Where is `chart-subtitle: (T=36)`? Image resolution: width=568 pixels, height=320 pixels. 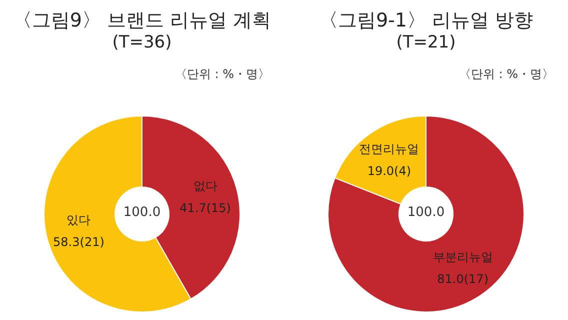 chart-subtitle: (T=36) is located at coordinates (142, 42).